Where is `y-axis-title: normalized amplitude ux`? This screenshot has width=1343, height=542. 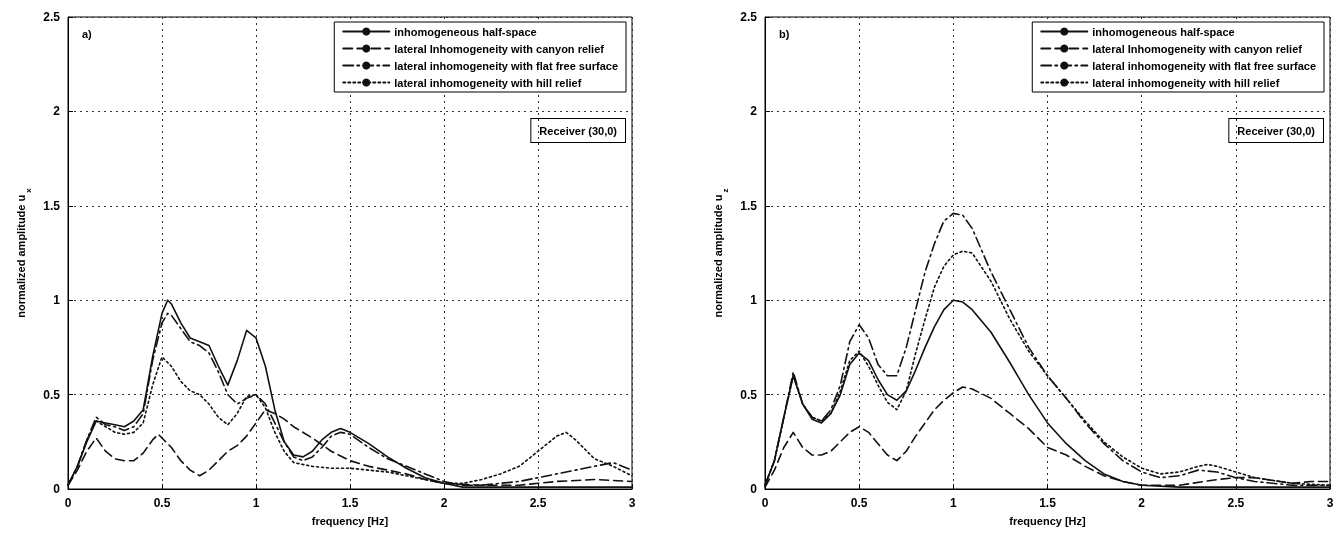
y-axis-title: normalized amplitude ux is located at coordinates (23, 252).